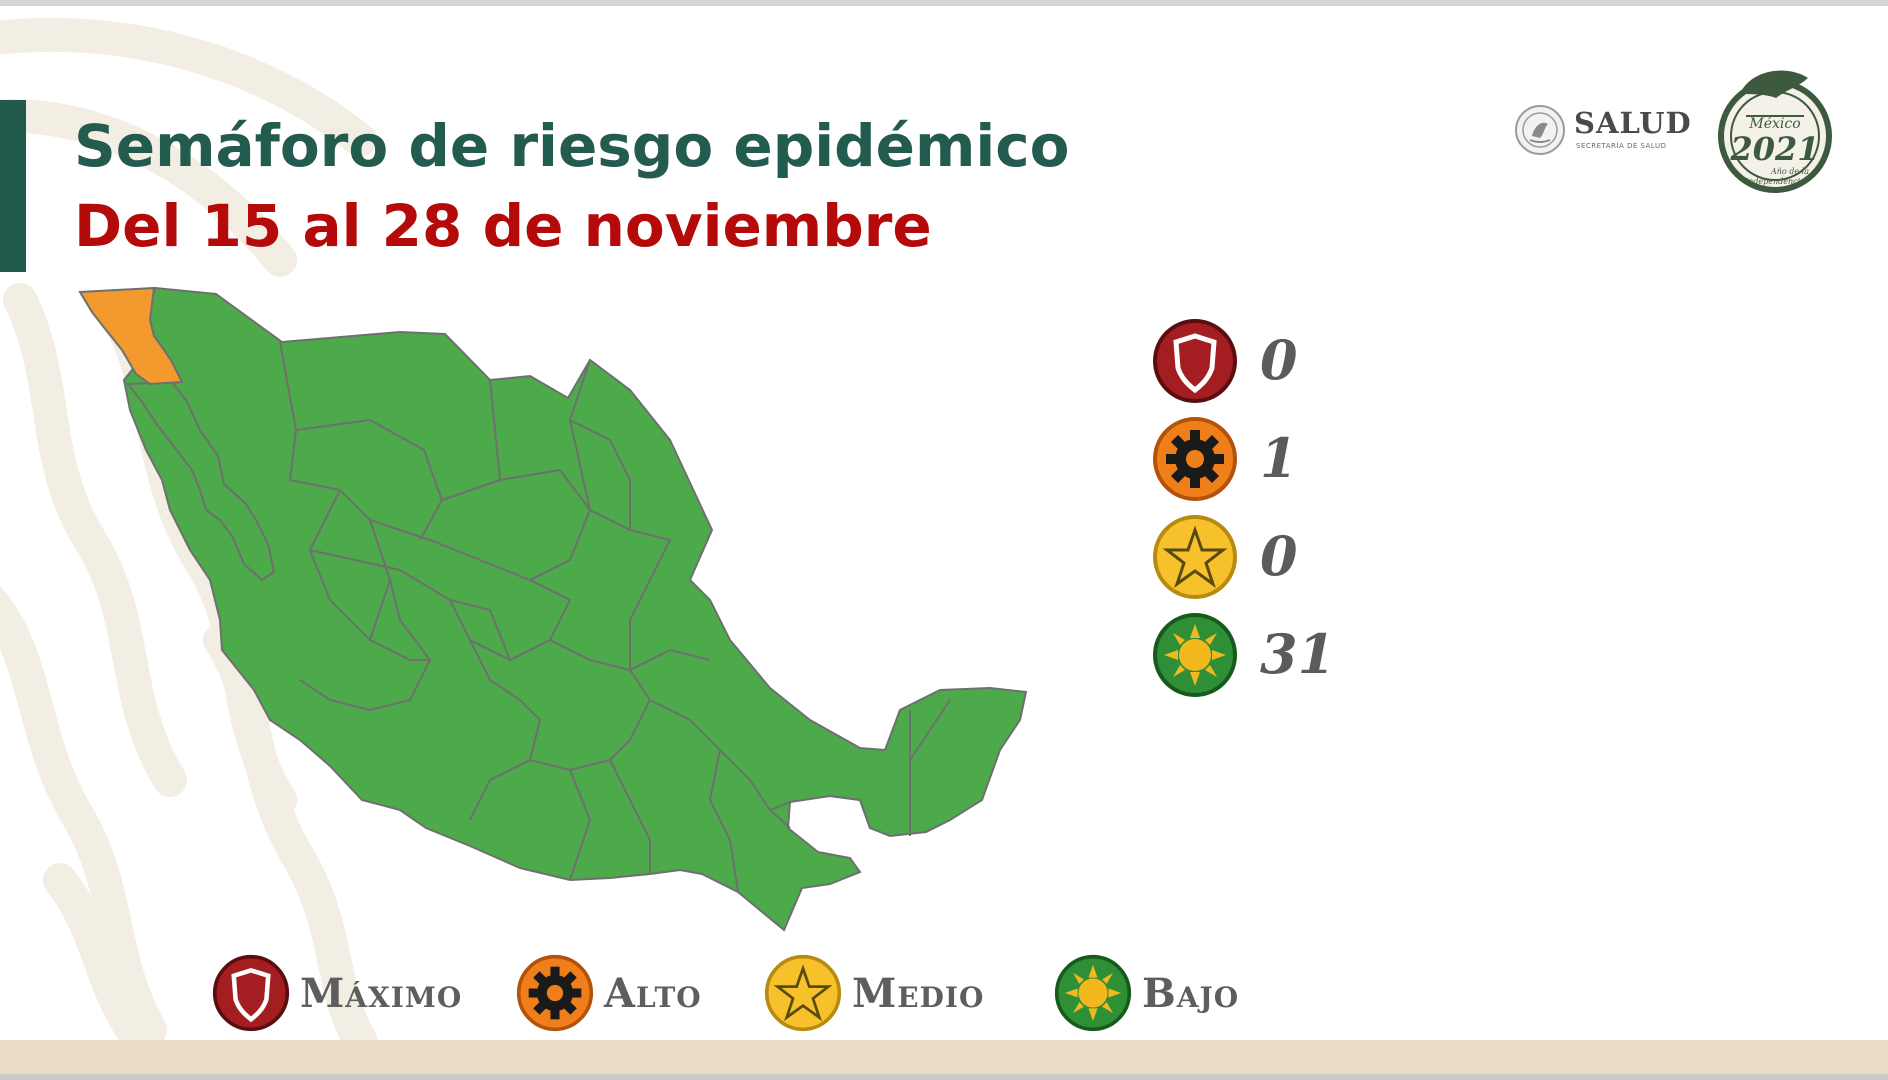 The image size is (1888, 1080). Describe the element at coordinates (1774, 149) in the screenshot. I see `svg-text: 2021` at that location.